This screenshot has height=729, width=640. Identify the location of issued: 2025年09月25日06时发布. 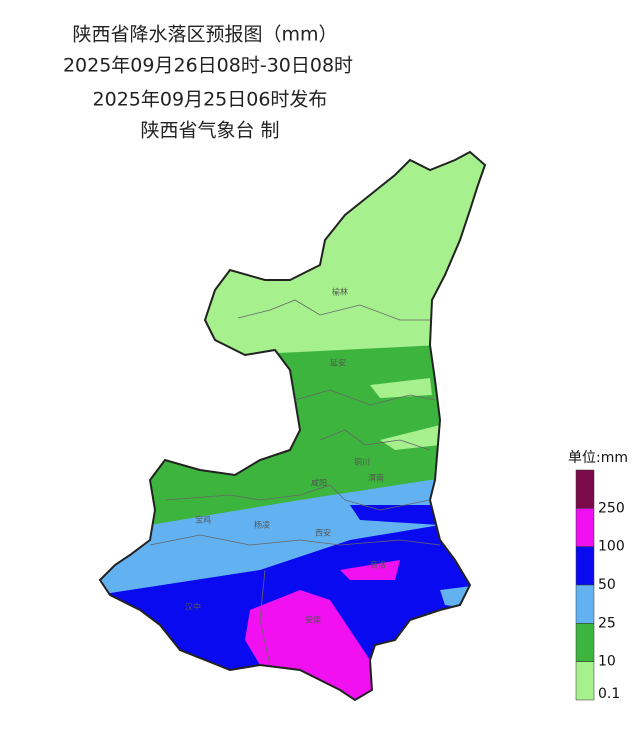
(210, 100).